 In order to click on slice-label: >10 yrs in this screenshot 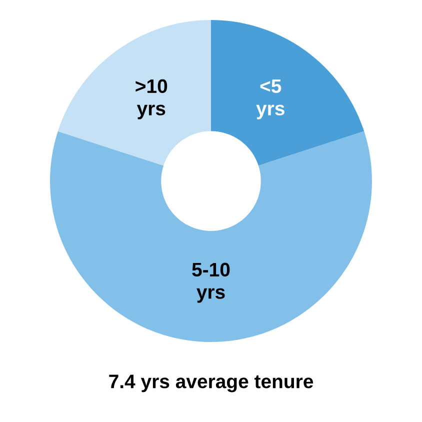, I will do `click(152, 99)`.